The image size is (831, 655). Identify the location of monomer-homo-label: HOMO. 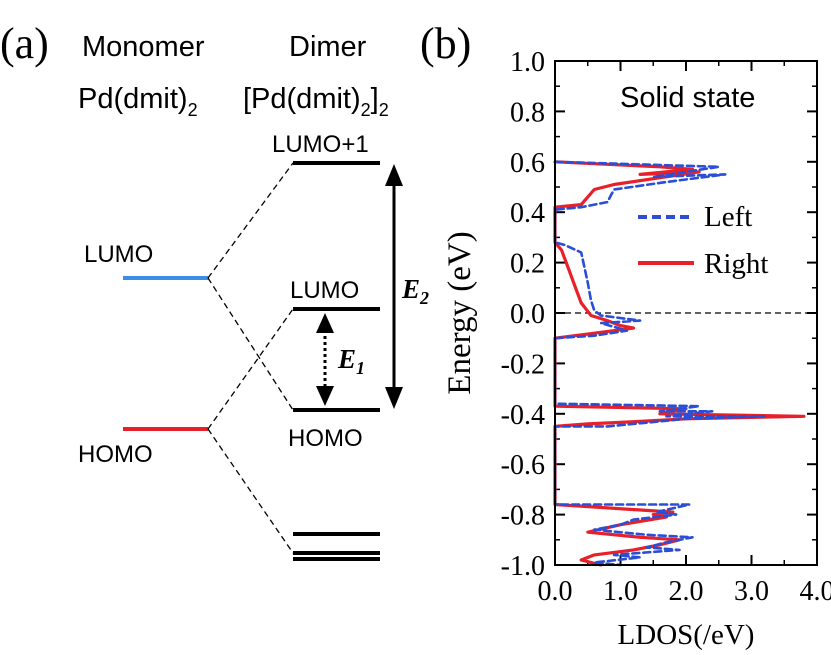
(115, 454).